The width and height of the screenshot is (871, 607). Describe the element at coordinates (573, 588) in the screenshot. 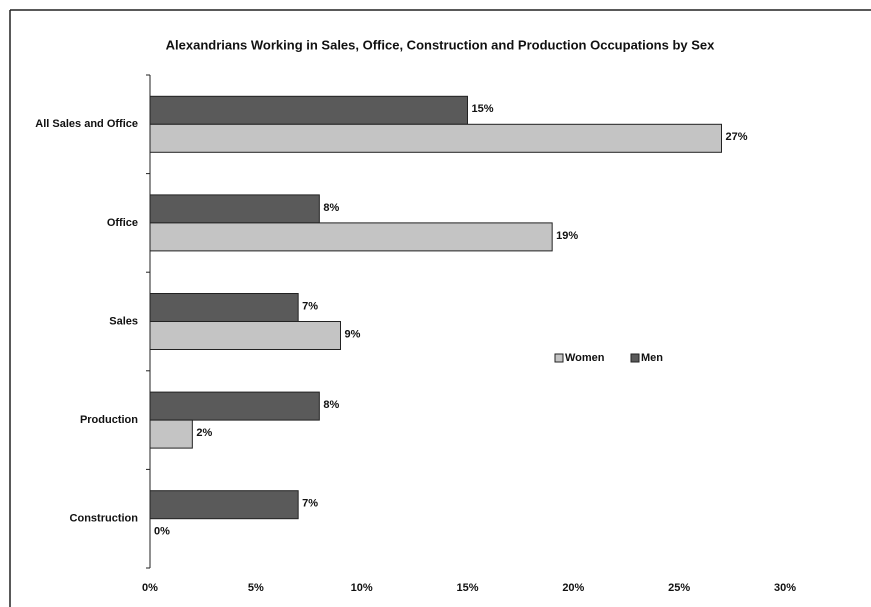

I see `x-tick-label: 20%` at that location.